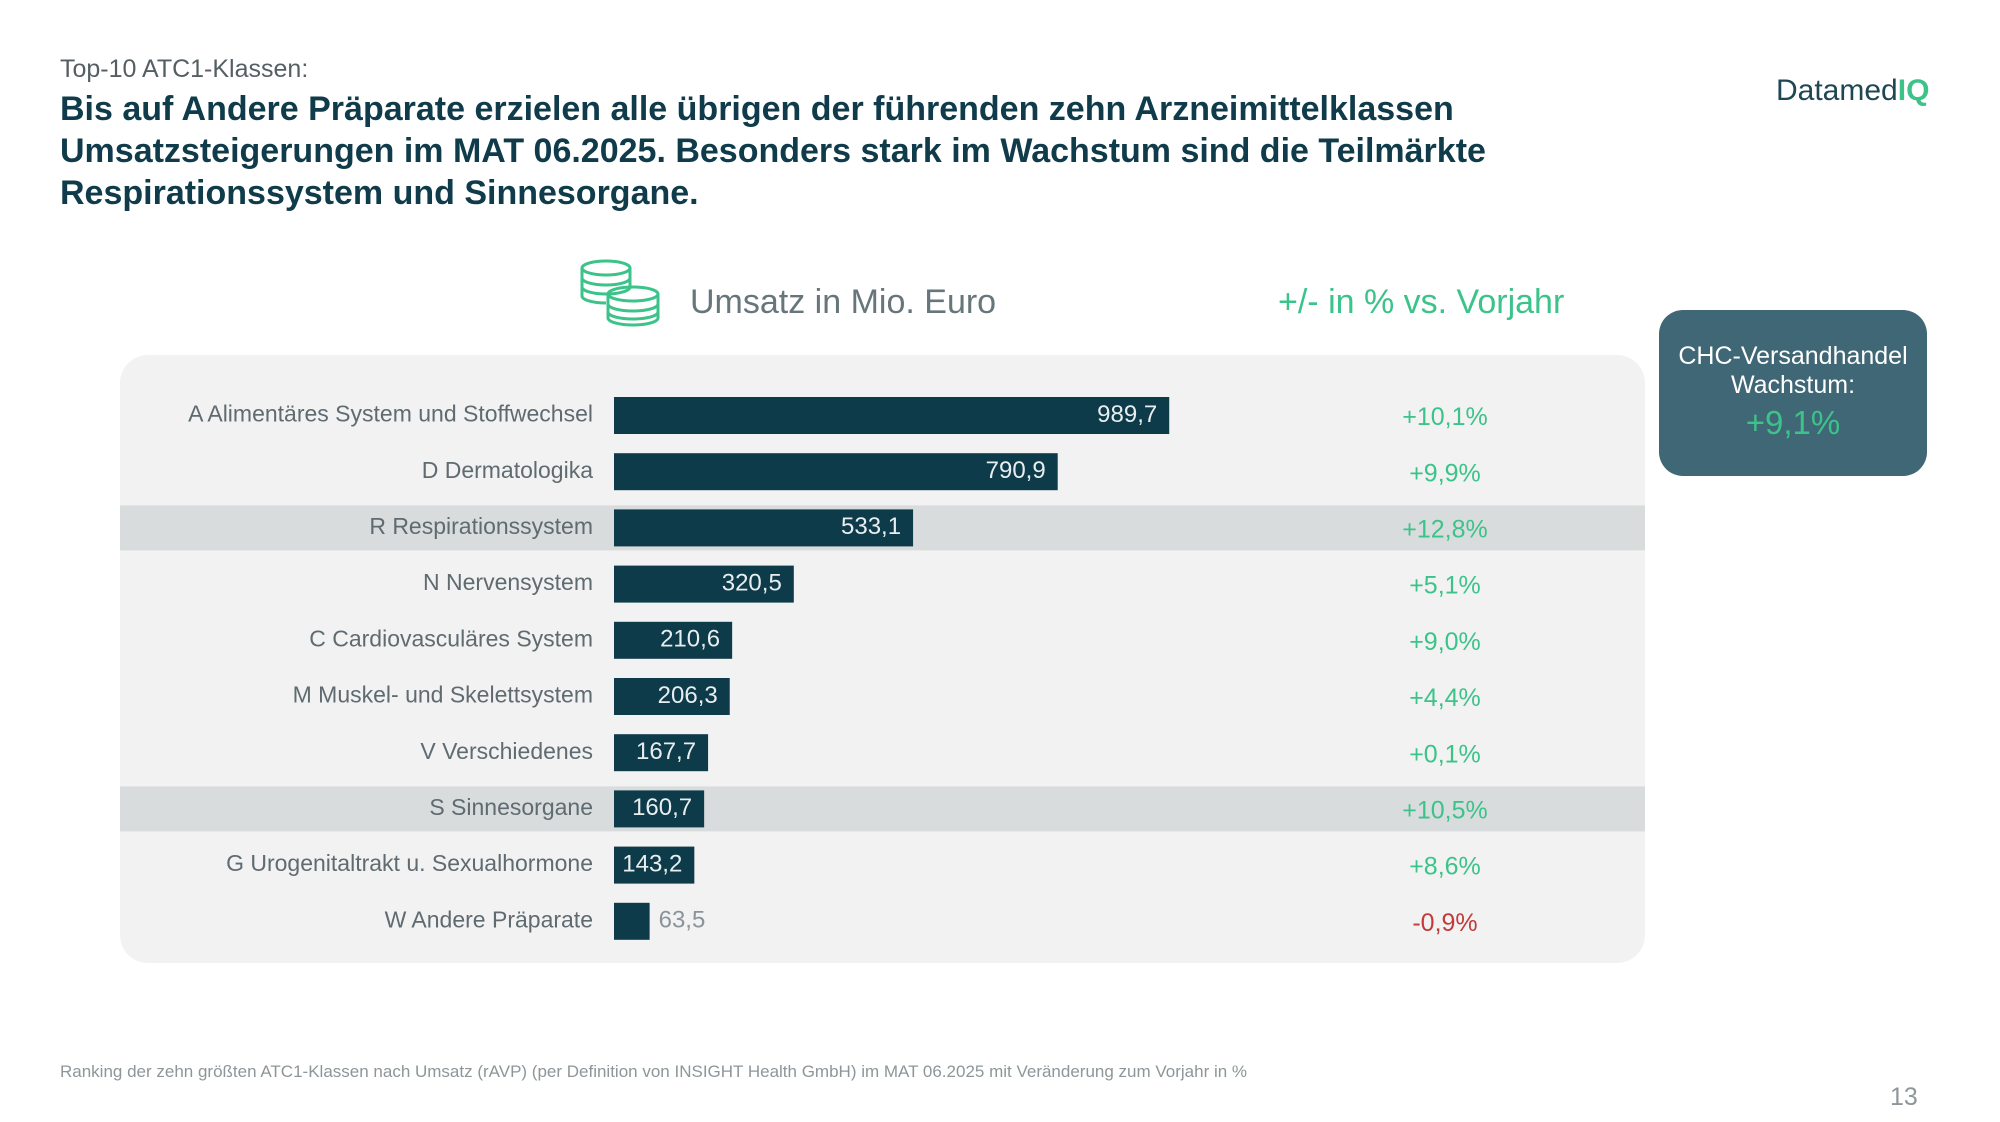 This screenshot has height=1122, width=2000. I want to click on chc-growth-box: CHC-Versandhandel Wachstum: +9,1%, so click(1793, 393).